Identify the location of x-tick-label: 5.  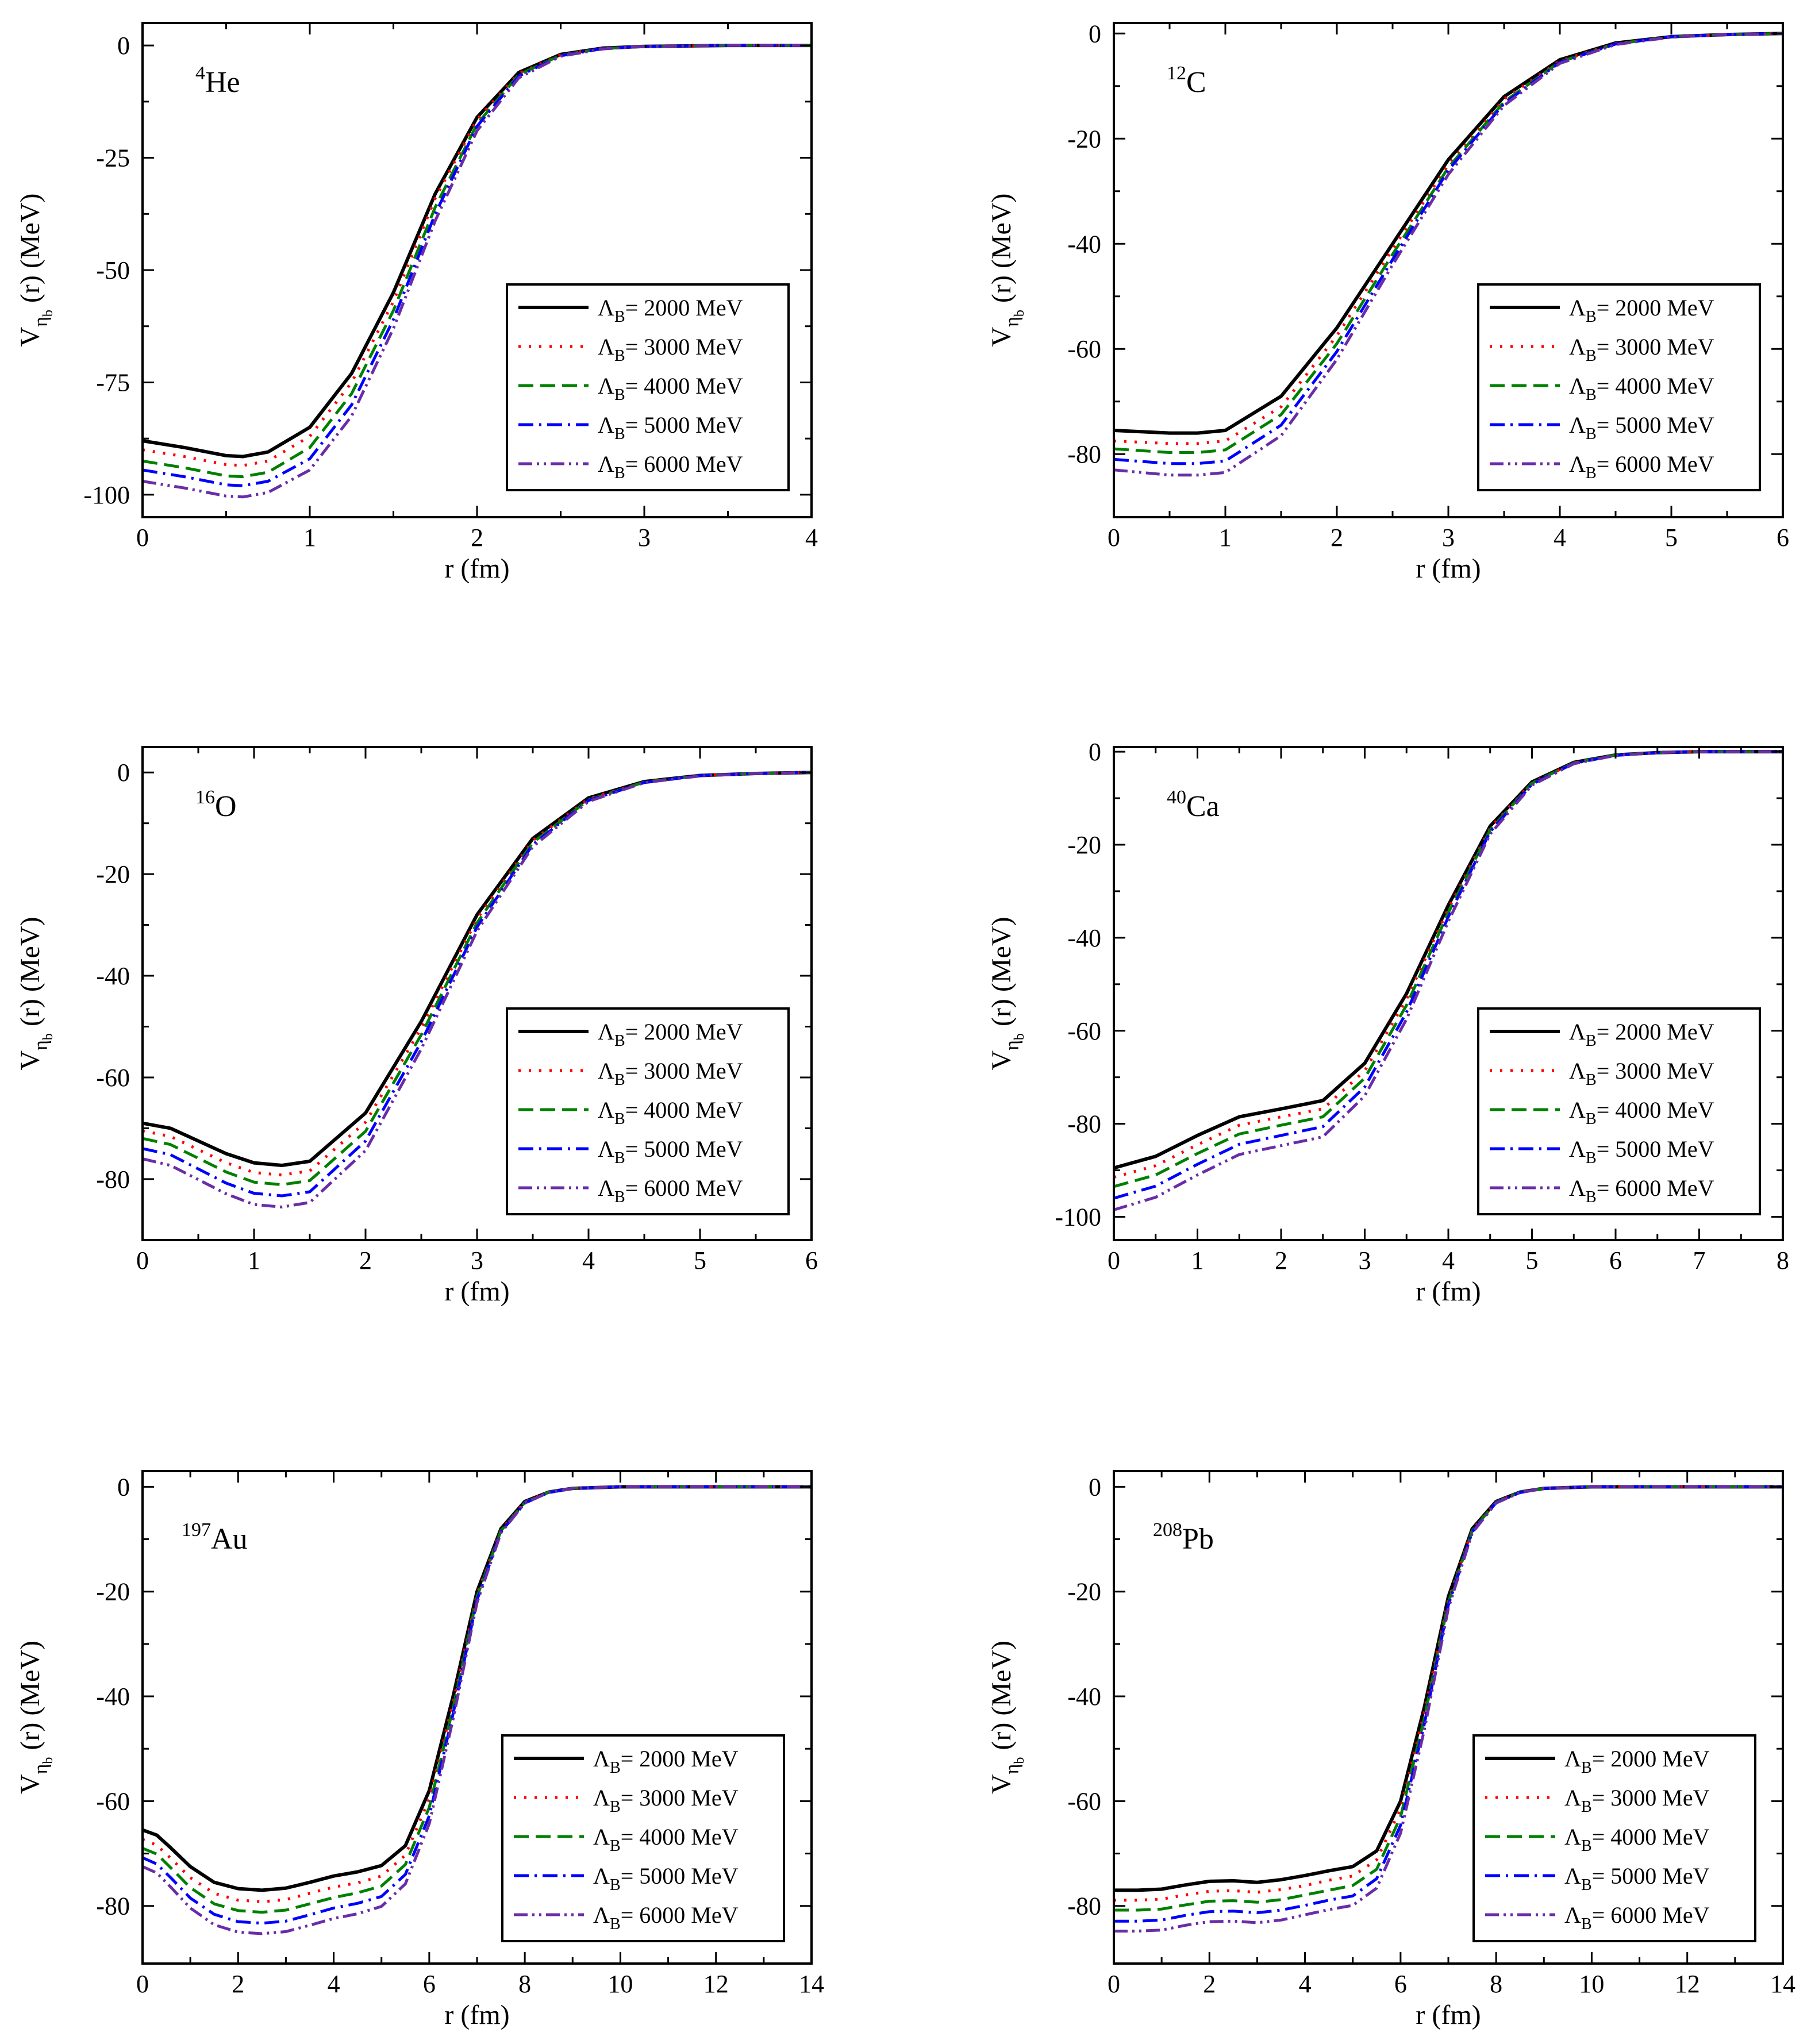
(700, 1260).